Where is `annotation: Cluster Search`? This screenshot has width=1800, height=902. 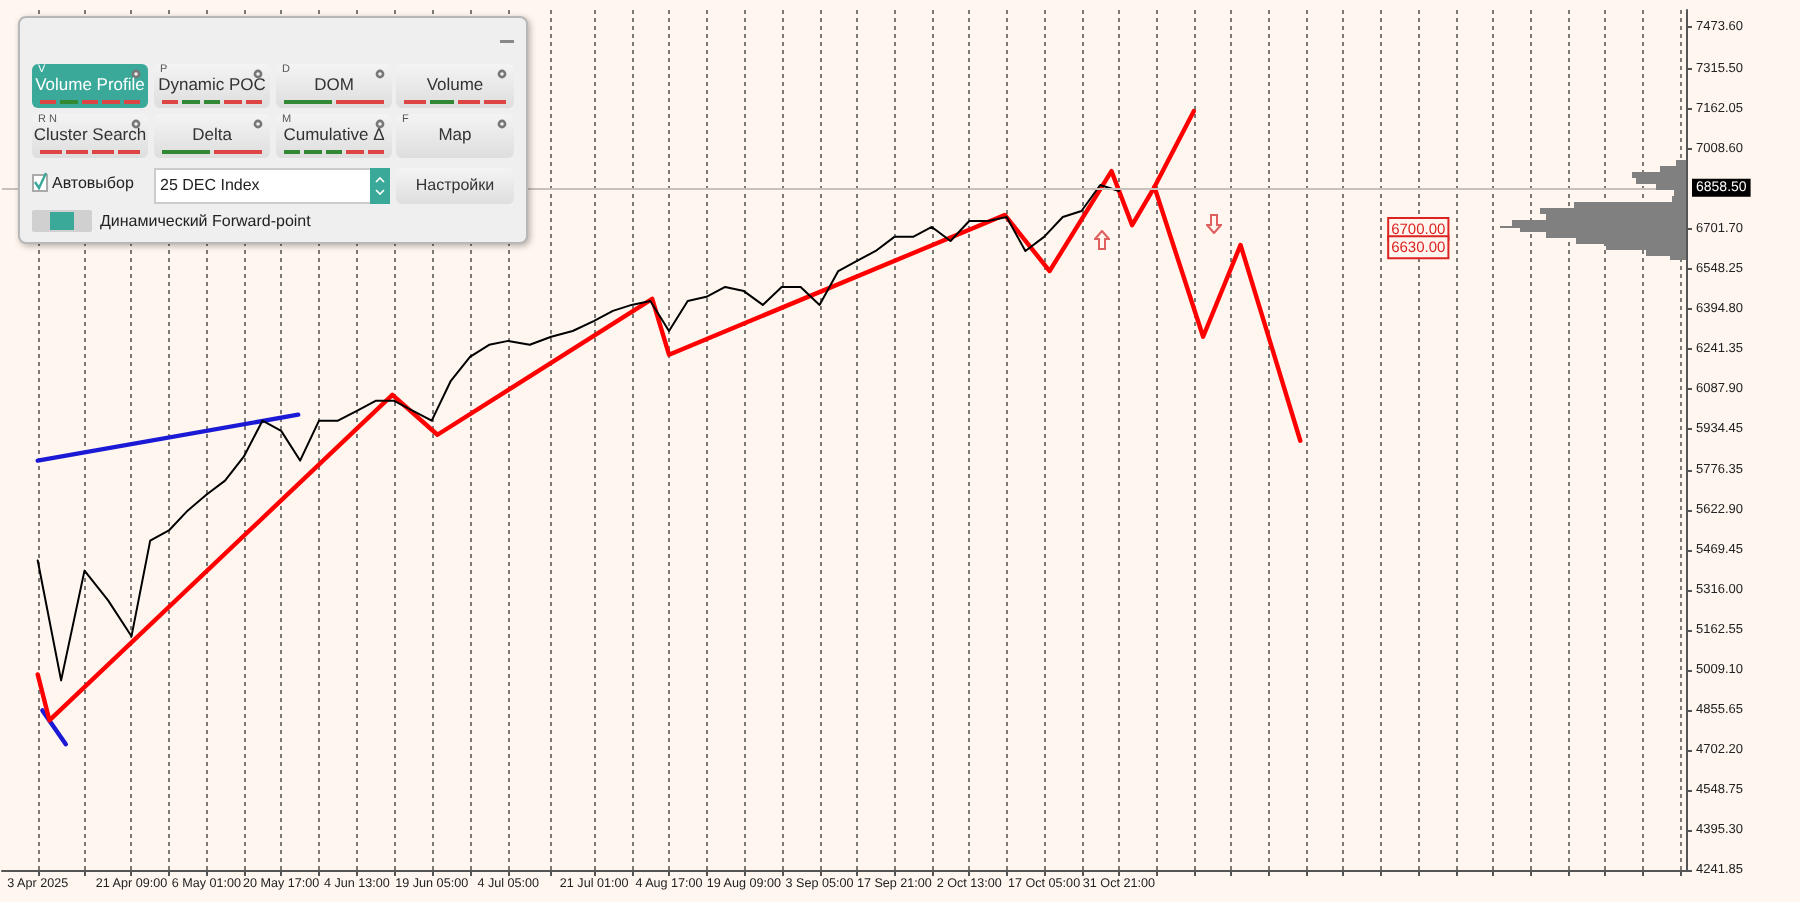
annotation: Cluster Search is located at coordinates (90, 134).